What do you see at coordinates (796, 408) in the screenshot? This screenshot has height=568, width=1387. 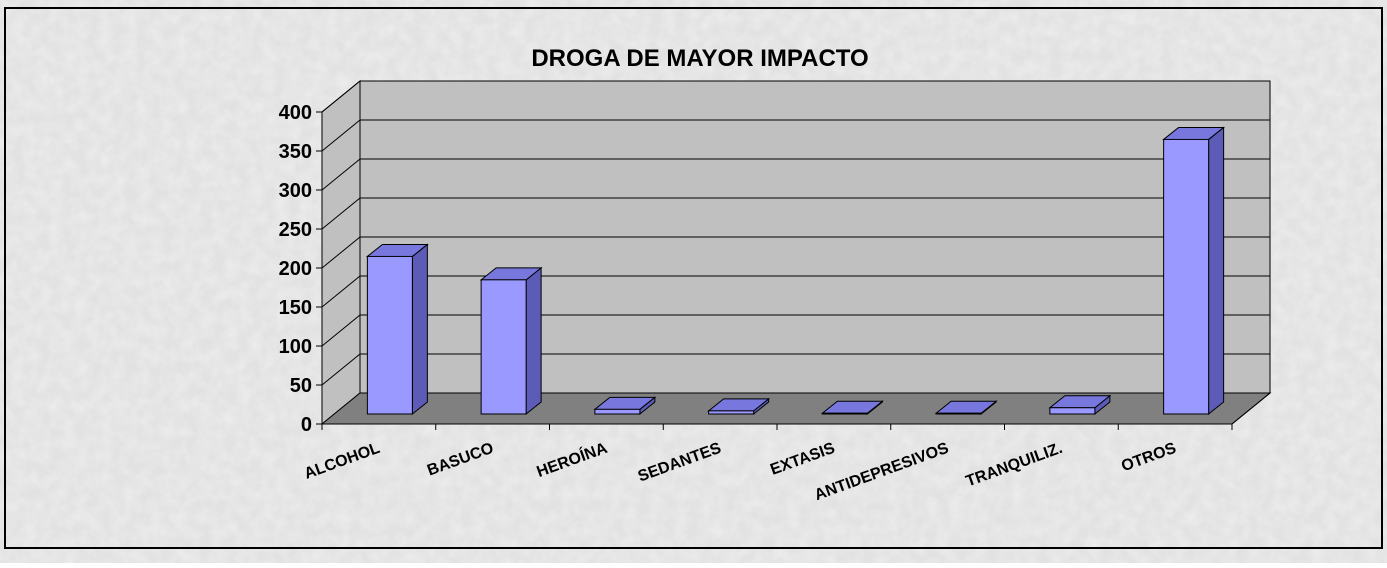 I see `floor` at bounding box center [796, 408].